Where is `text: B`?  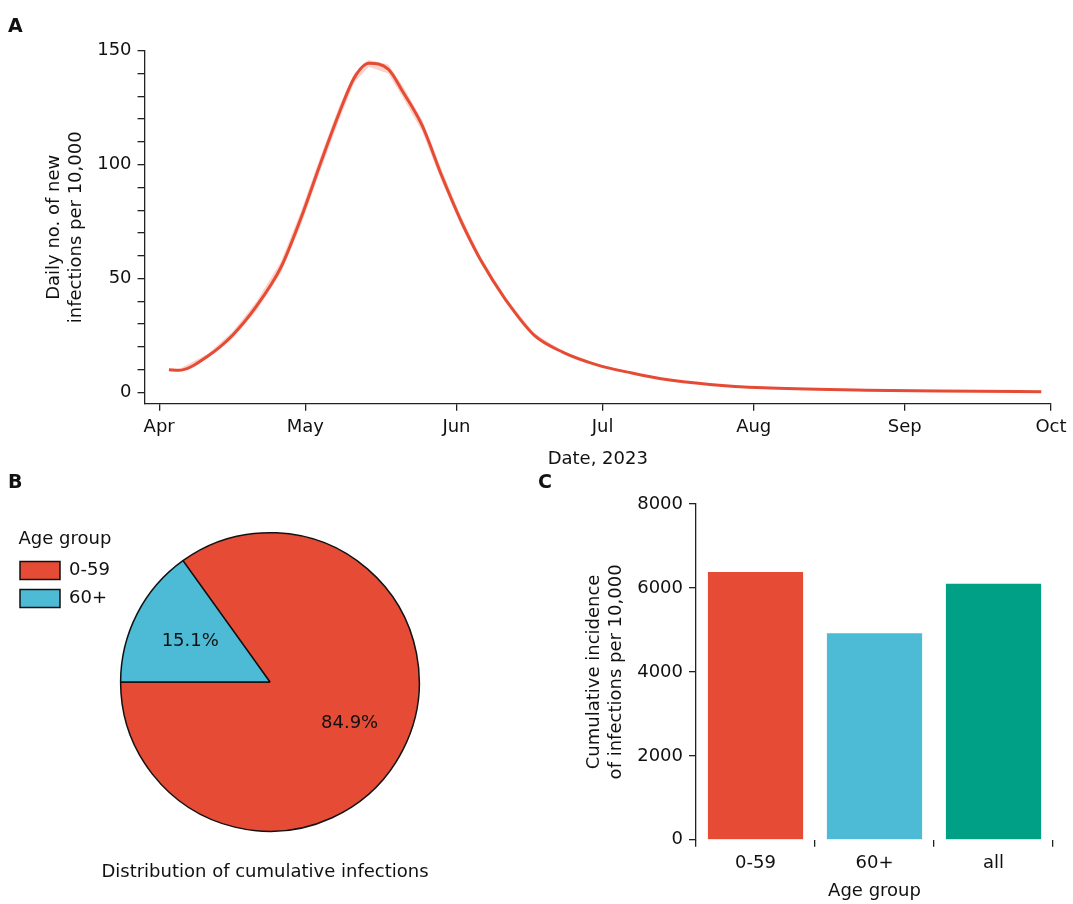
text: B is located at coordinates (15, 481).